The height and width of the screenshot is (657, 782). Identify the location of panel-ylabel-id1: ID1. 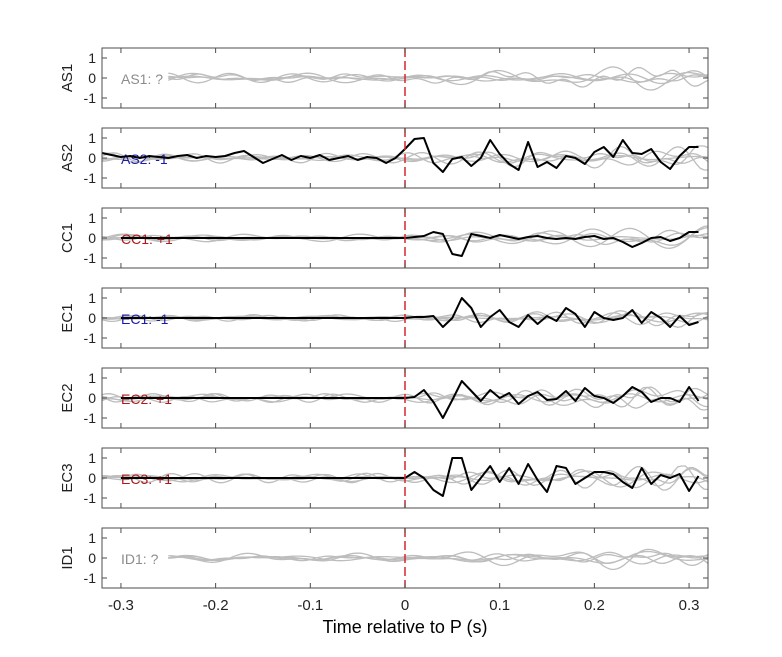
(67, 557).